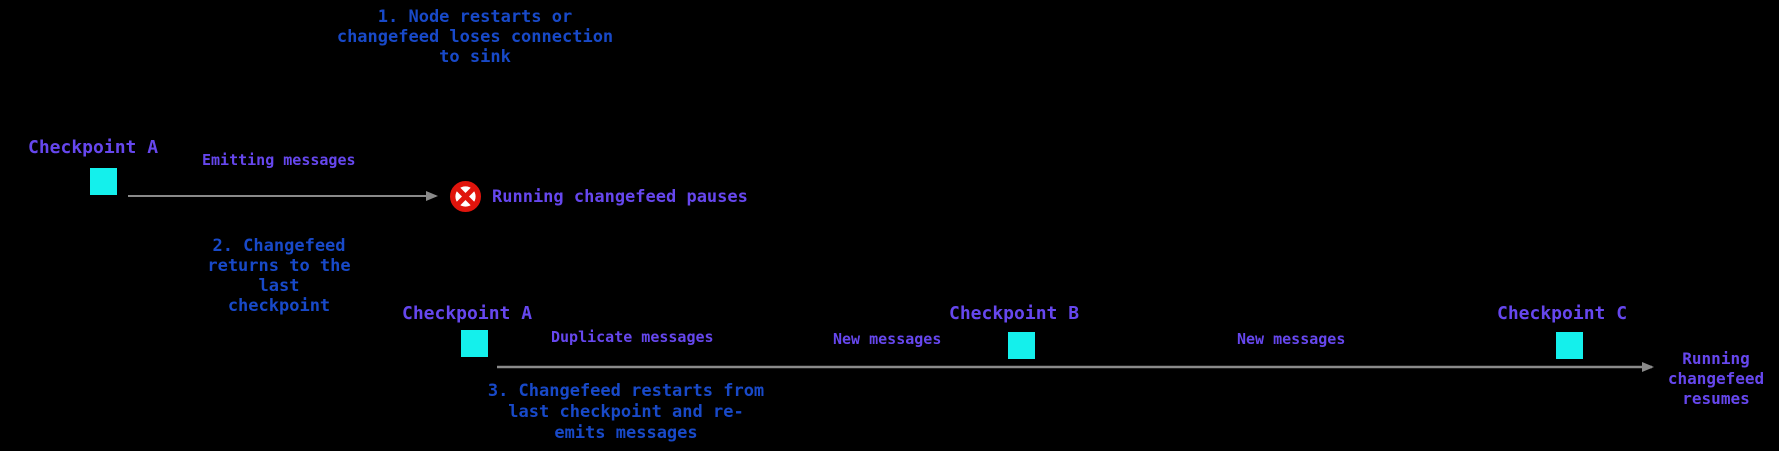  What do you see at coordinates (620, 197) in the screenshot?
I see `running-changefeed-pauses-label: Running changefeed pauses` at bounding box center [620, 197].